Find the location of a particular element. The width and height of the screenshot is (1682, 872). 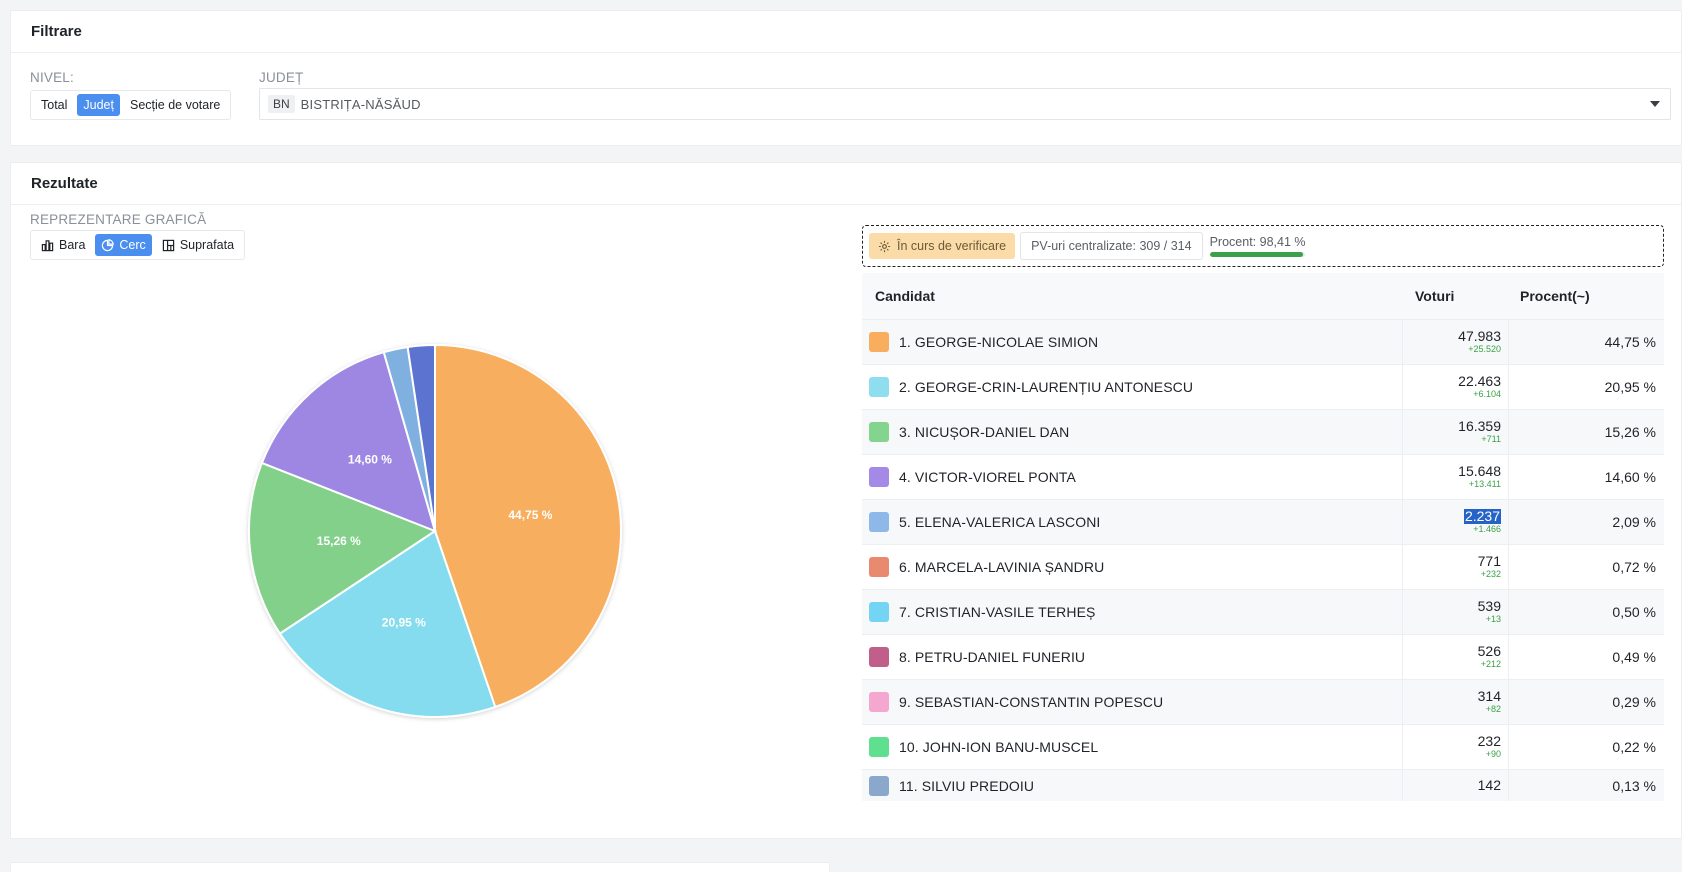

candidate-name: 1. GEORGE-NICOLAE SIMION is located at coordinates (999, 342).